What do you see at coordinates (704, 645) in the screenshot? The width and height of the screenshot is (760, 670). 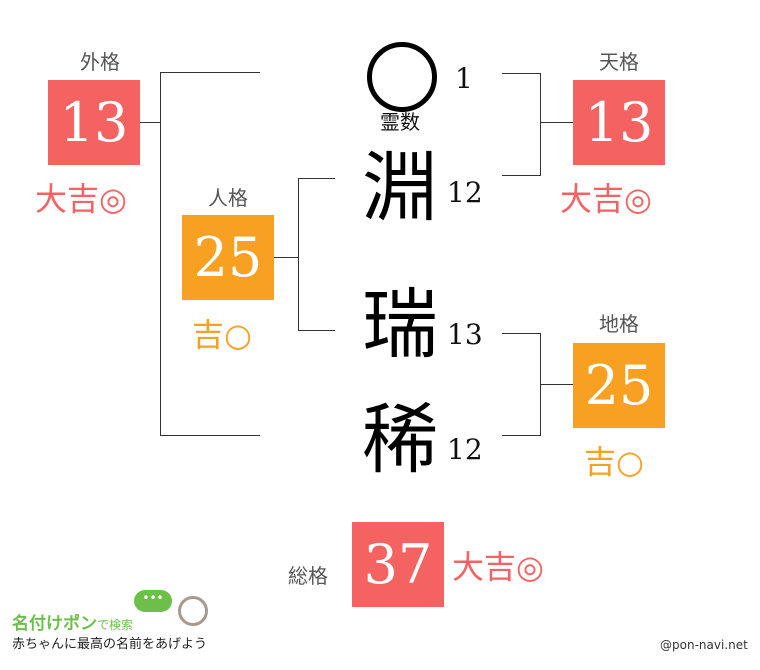 I see `credit: @pon-navi.net` at bounding box center [704, 645].